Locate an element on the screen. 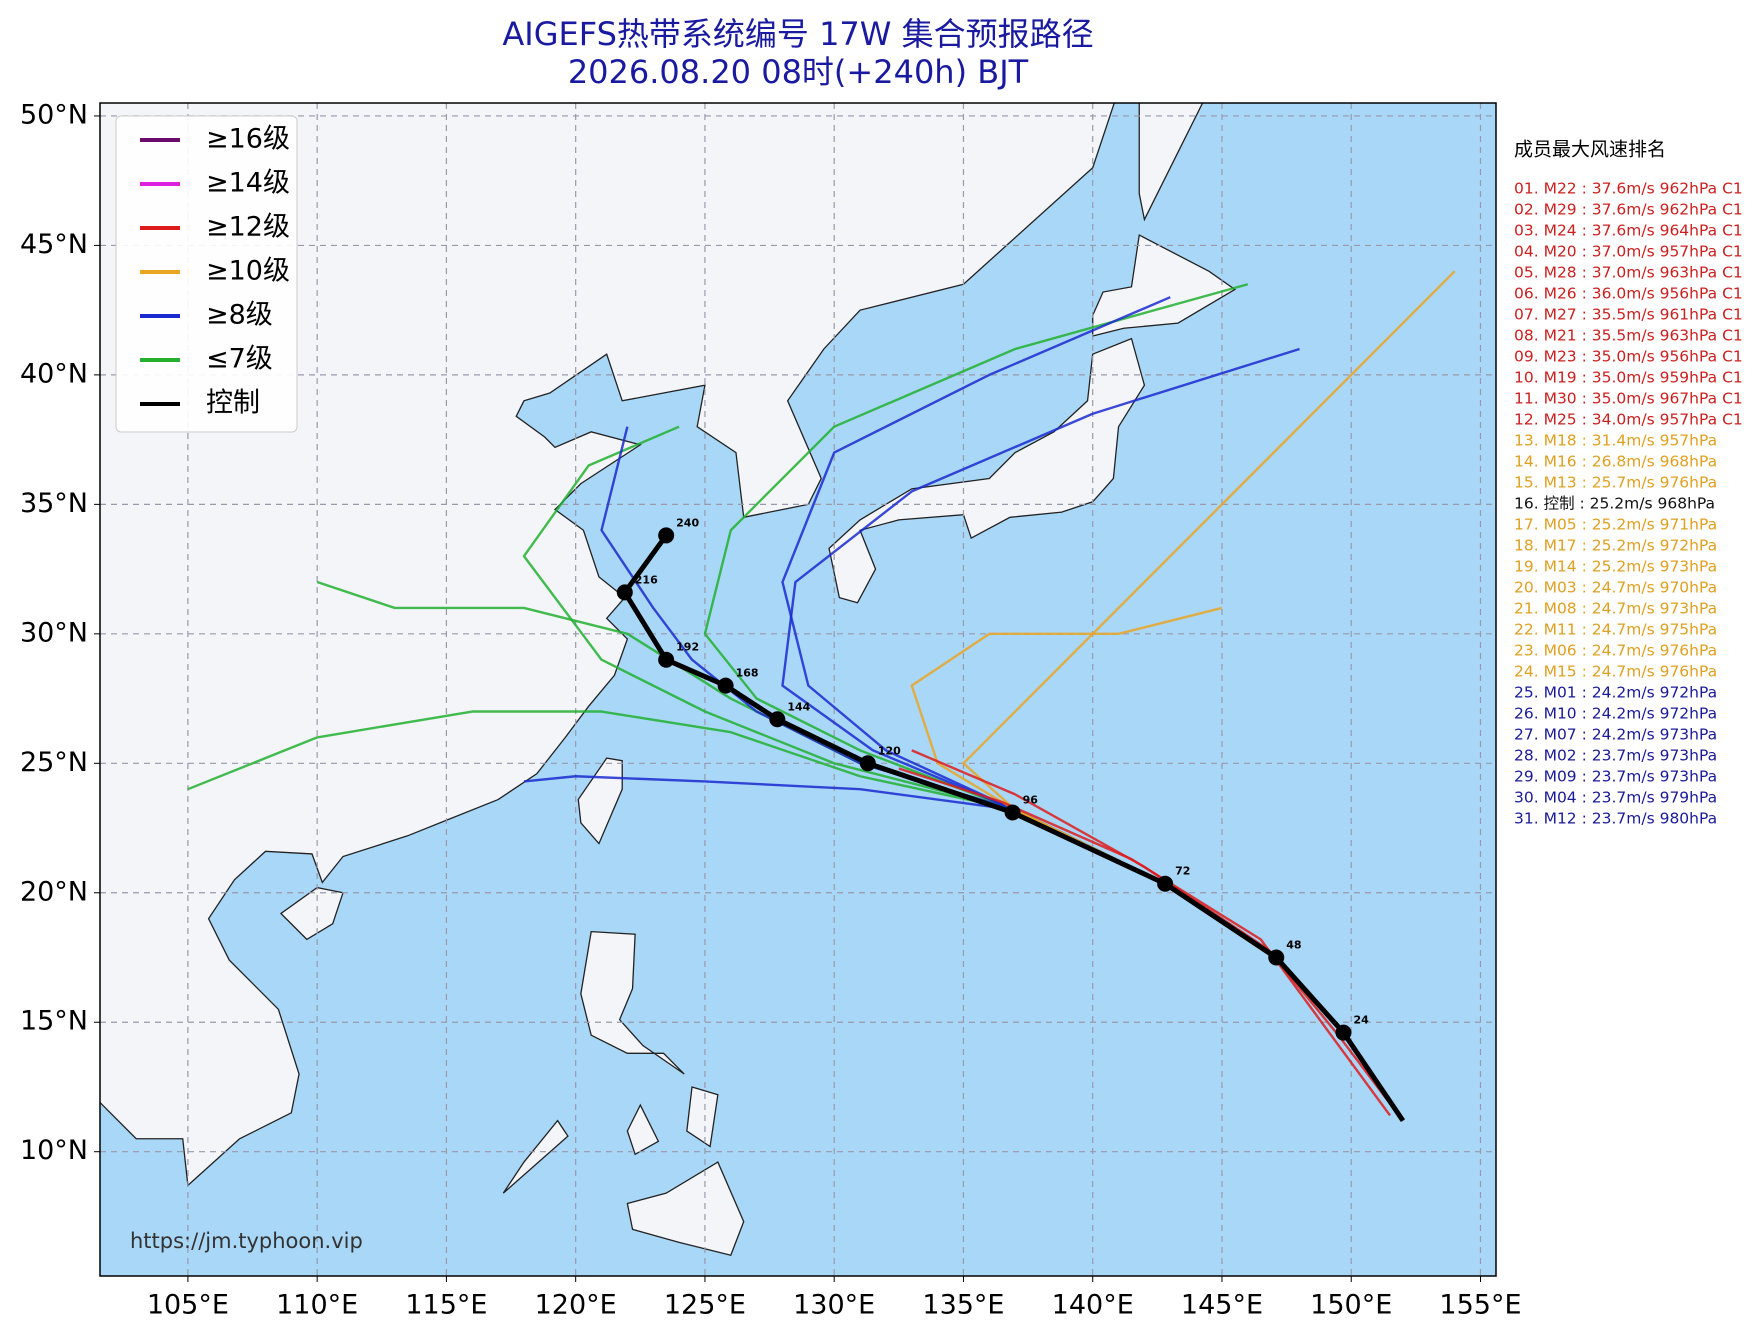  ranking-entry: 18. M17 : 25.2m/s 972hPa is located at coordinates (1615, 546).